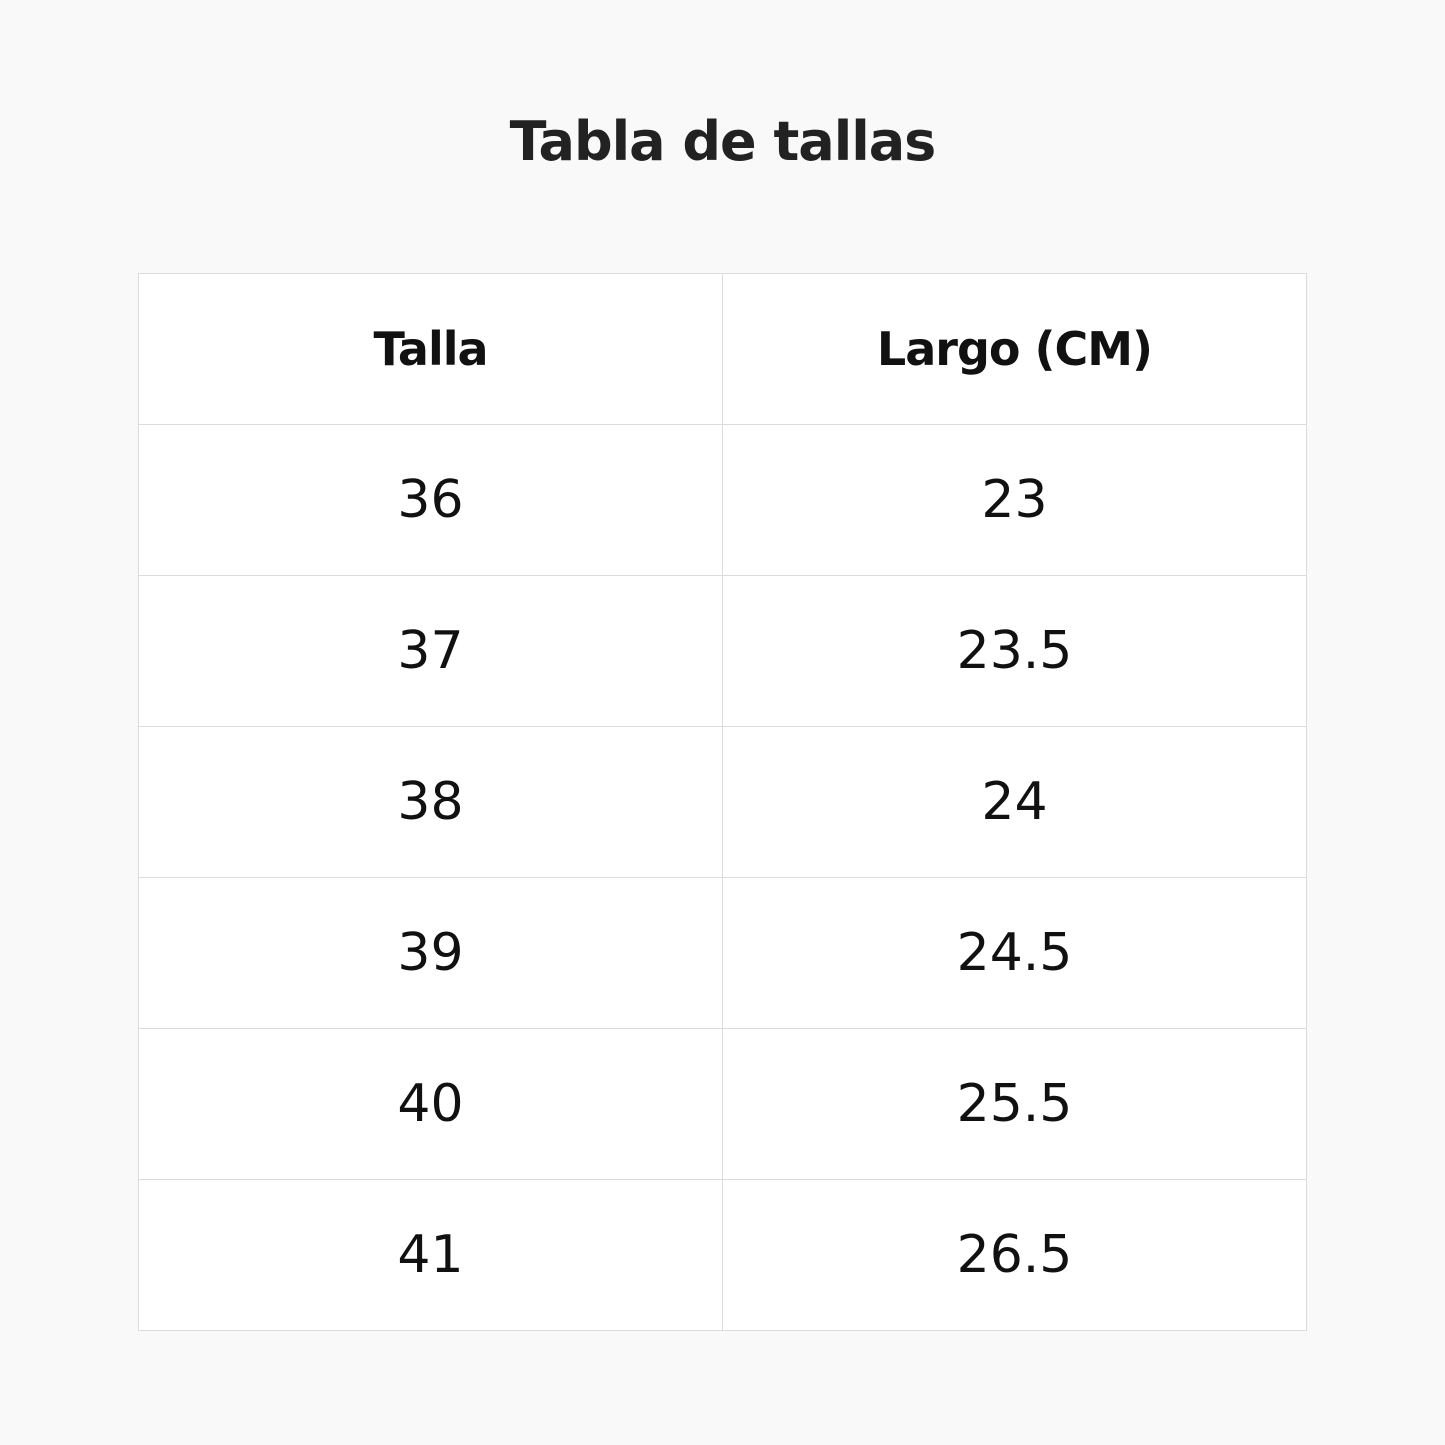 The height and width of the screenshot is (1445, 1445). I want to click on cell-talla: 39, so click(430, 953).